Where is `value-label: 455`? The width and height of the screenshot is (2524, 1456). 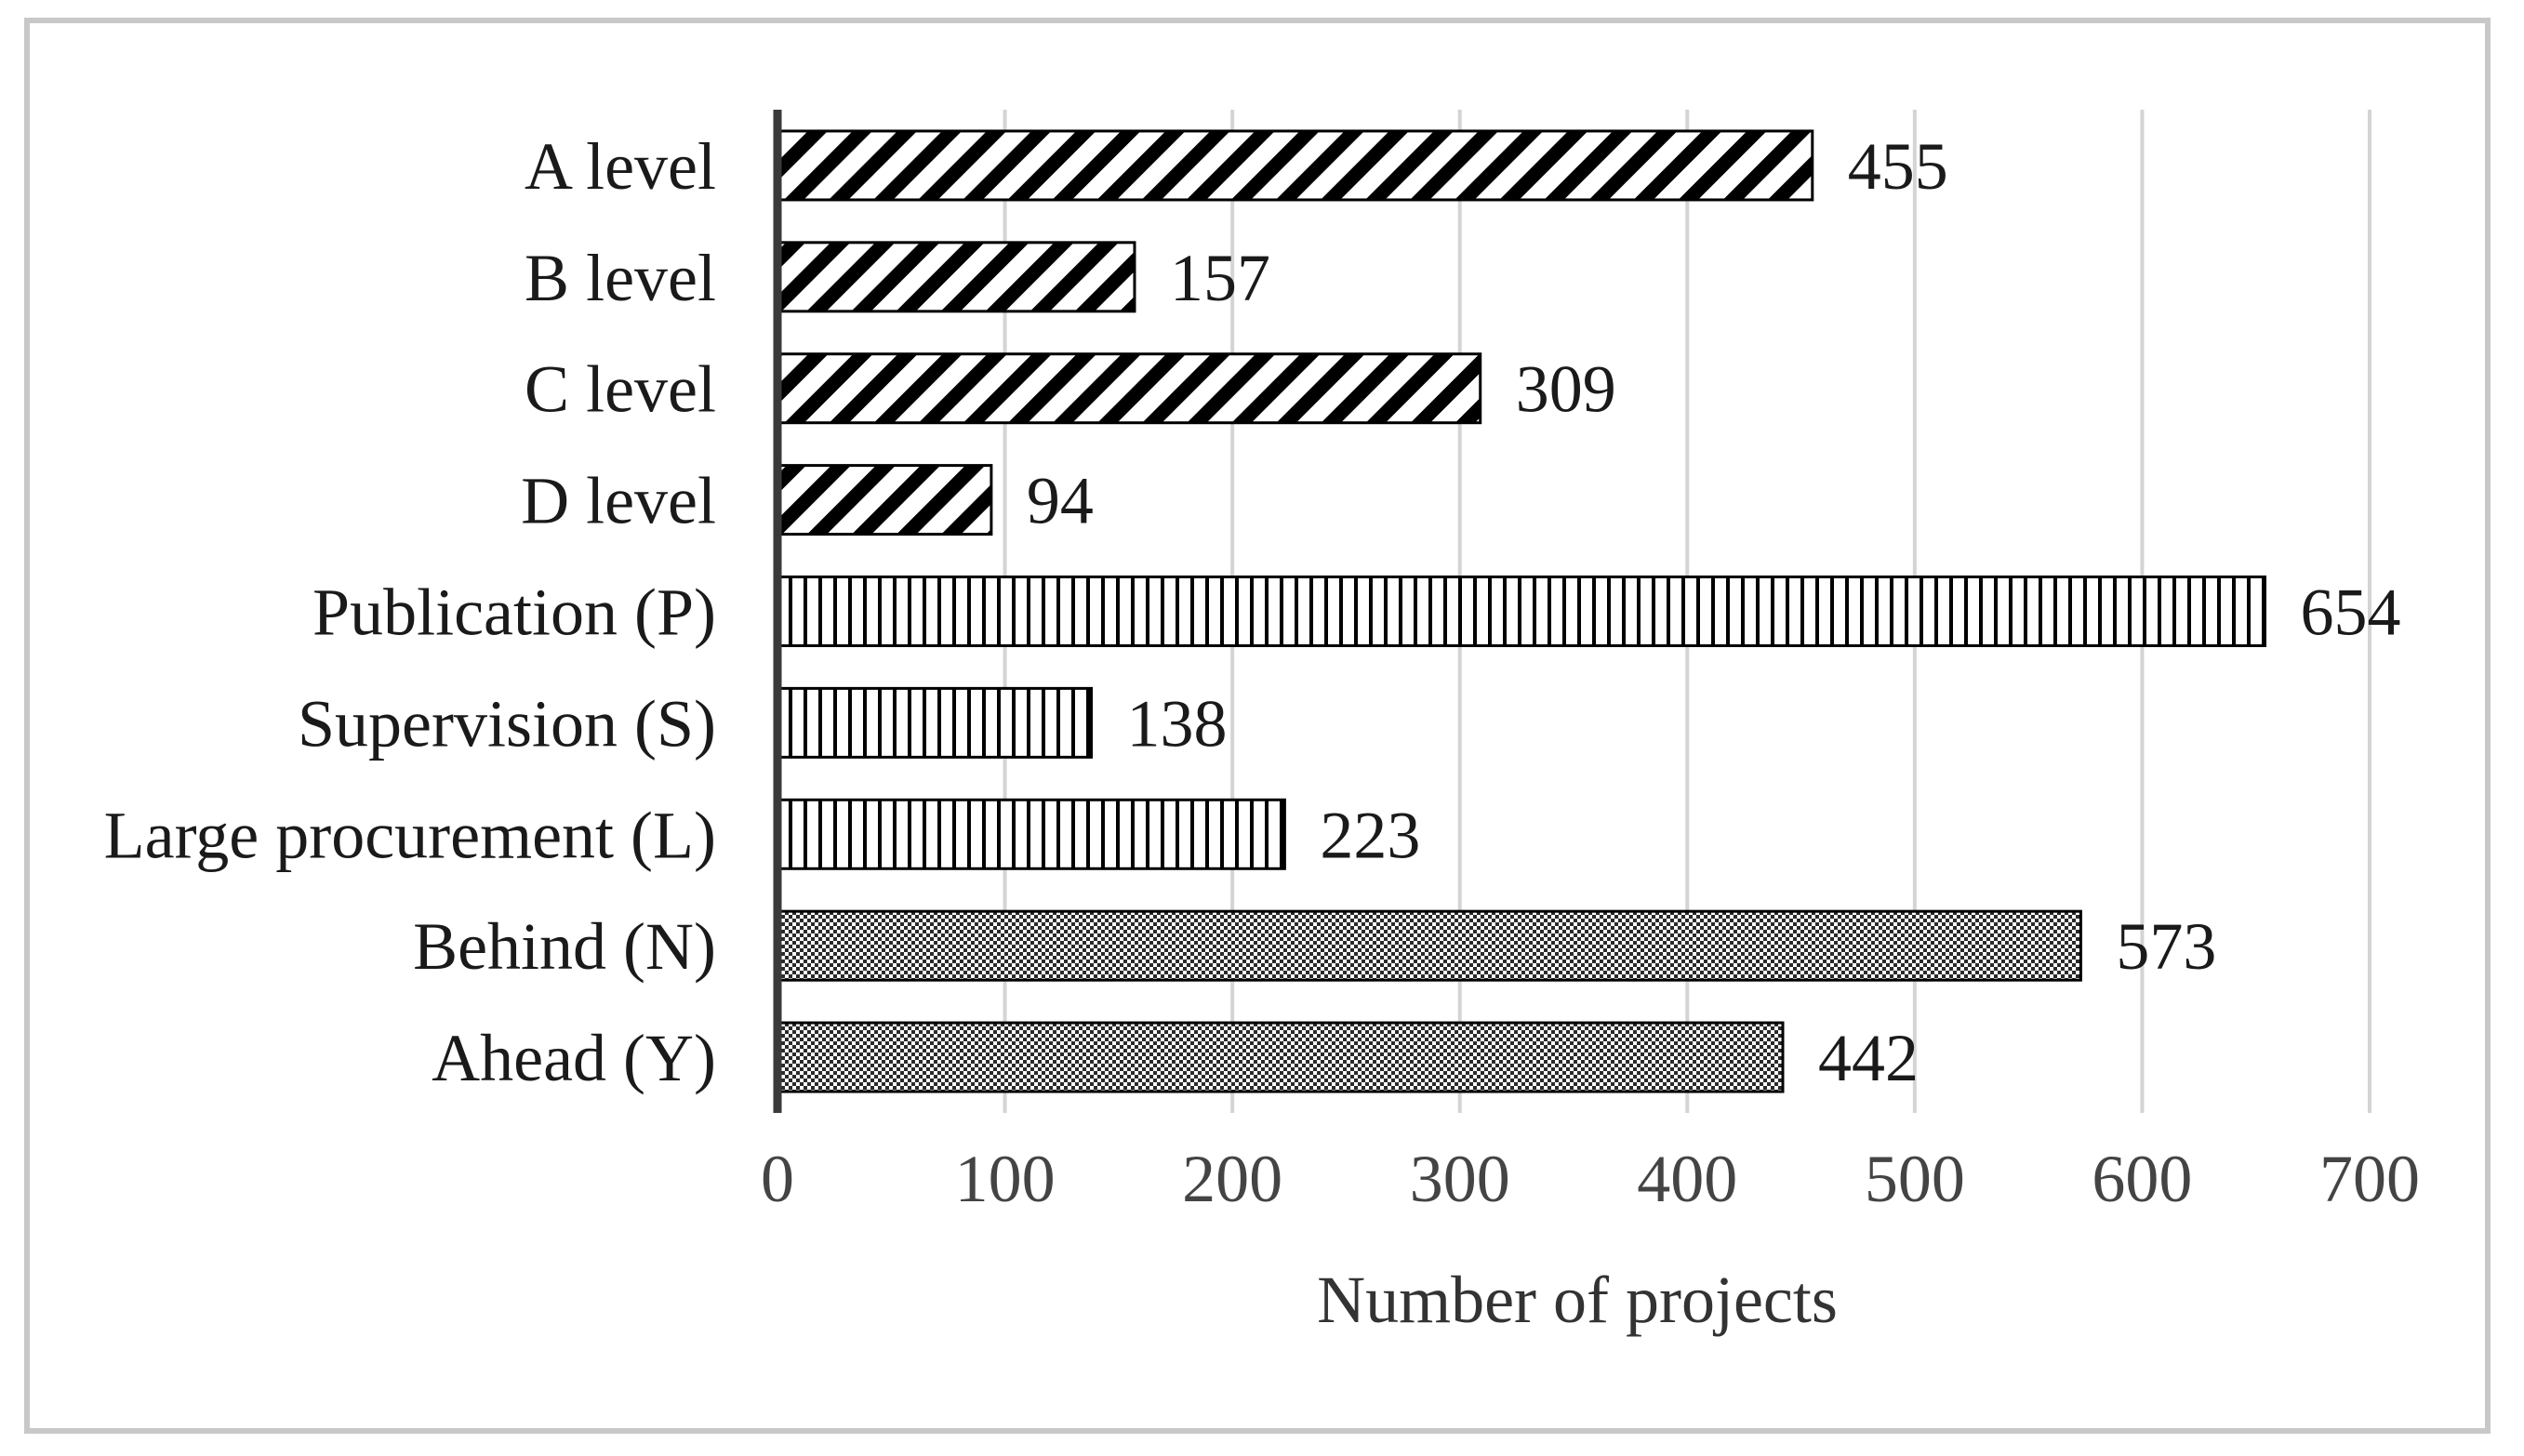 value-label: 455 is located at coordinates (1898, 166).